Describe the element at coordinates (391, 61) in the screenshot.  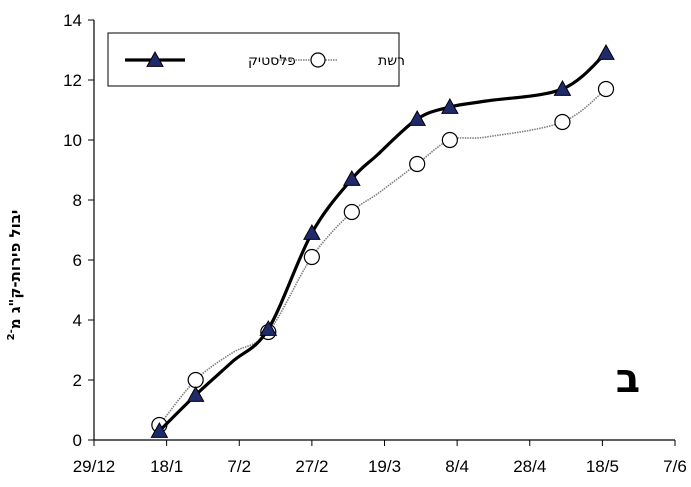
I see `legend-label-net: רשת` at that location.